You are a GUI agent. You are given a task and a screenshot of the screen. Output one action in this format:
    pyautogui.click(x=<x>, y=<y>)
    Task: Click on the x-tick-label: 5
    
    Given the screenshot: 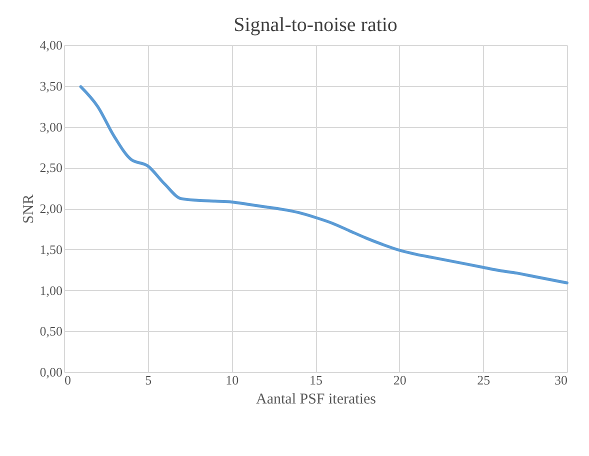 What is the action you would take?
    pyautogui.click(x=148, y=380)
    